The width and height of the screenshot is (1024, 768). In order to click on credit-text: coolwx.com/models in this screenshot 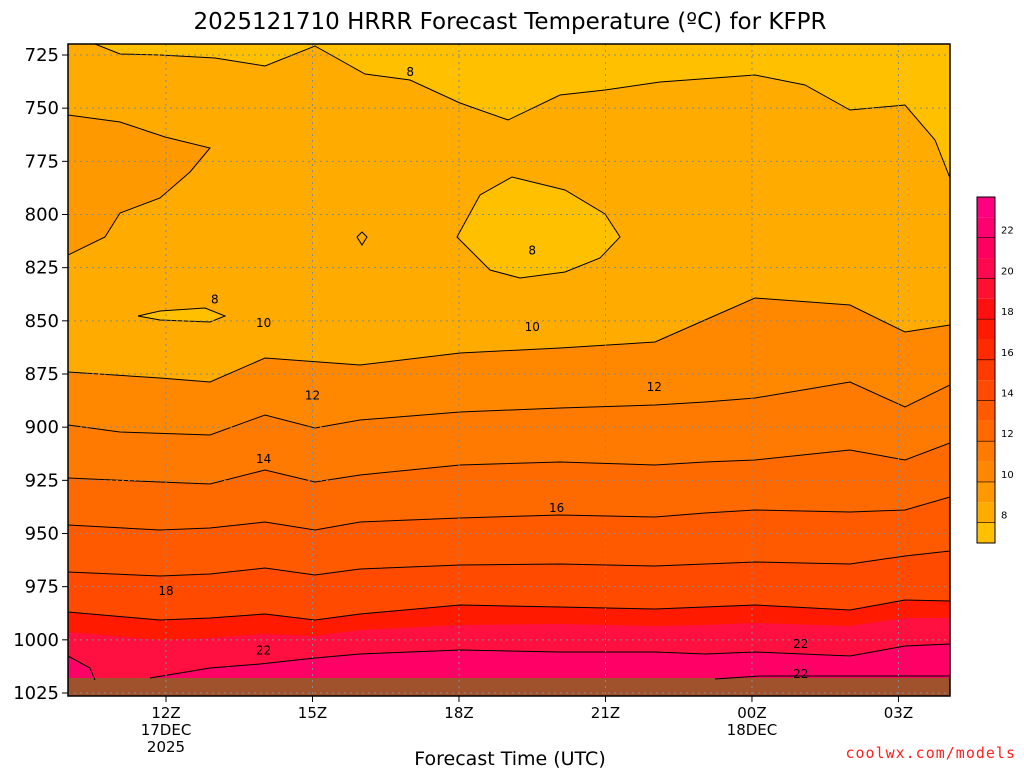, I will do `click(930, 753)`.